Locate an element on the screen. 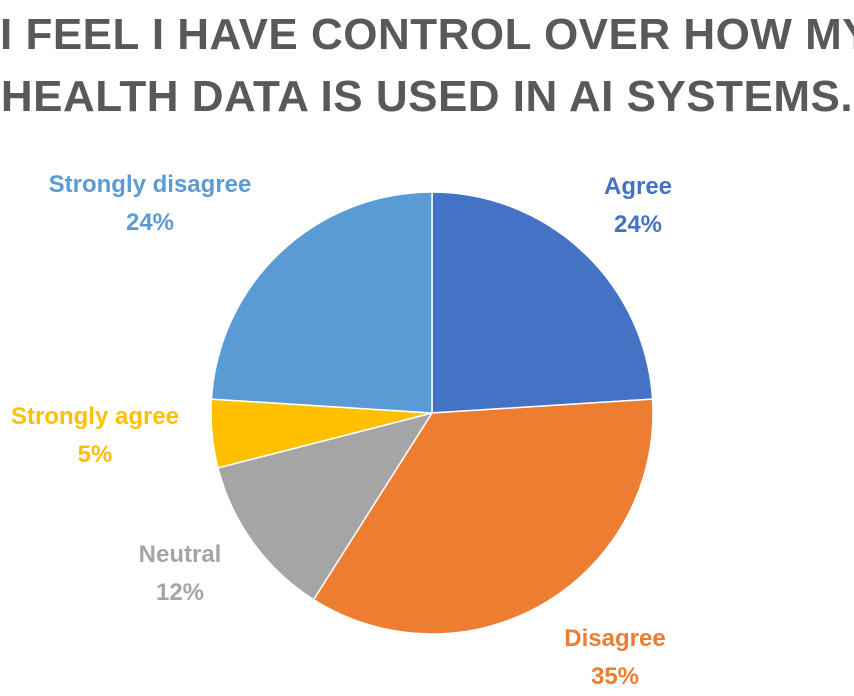 This screenshot has width=854, height=696. data-label-strongly-disagree-name: Strongly disagree is located at coordinates (150, 184).